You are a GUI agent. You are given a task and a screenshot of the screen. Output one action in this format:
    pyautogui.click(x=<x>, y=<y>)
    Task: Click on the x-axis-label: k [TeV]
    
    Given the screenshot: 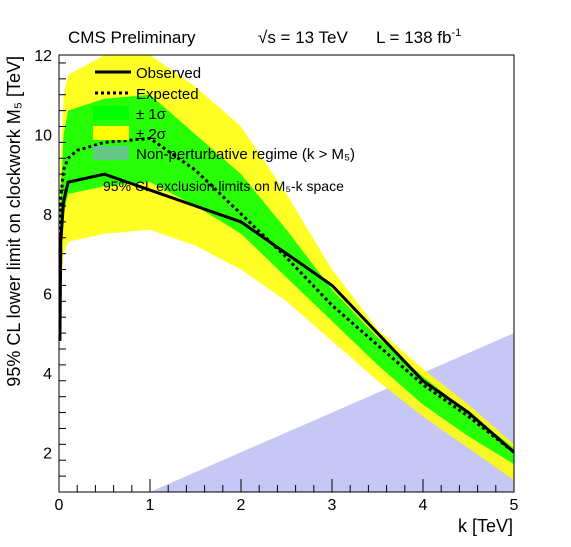 What is the action you would take?
    pyautogui.click(x=485, y=526)
    